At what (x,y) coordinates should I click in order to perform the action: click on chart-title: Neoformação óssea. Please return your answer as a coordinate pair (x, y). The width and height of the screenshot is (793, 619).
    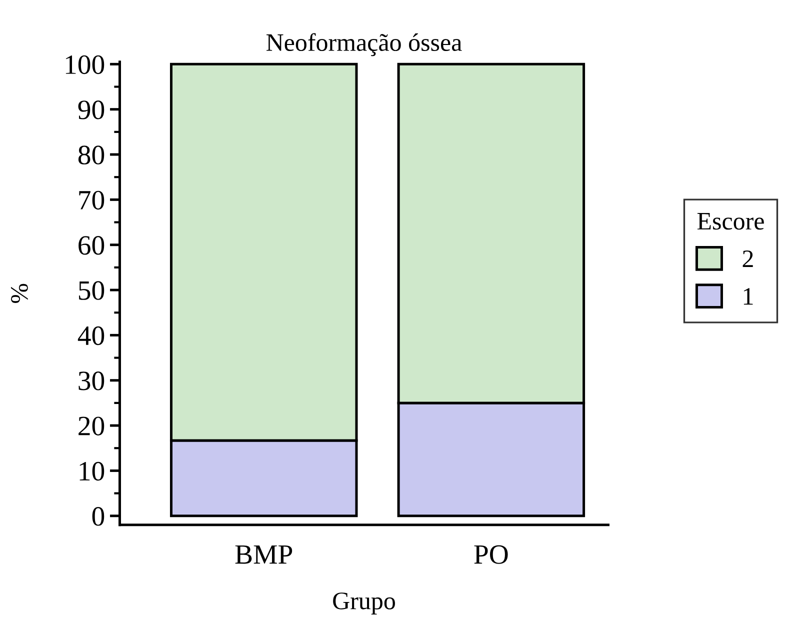
    Looking at the image, I should click on (364, 44).